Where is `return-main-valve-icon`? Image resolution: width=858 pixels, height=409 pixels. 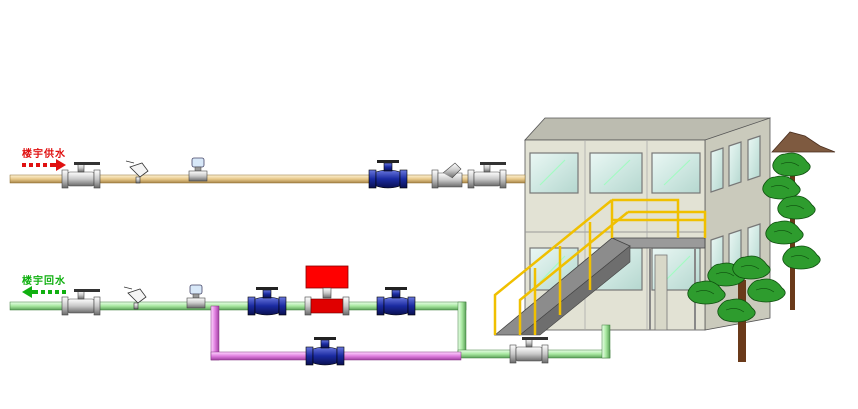 return-main-valve-icon is located at coordinates (529, 350).